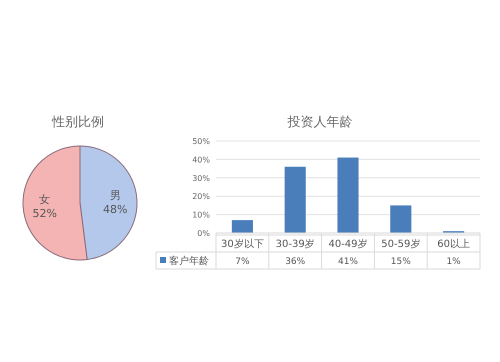 Image resolution: width=500 pixels, height=362 pixels. Describe the element at coordinates (453, 244) in the screenshot. I see `x-tick-label: 60以上` at that location.